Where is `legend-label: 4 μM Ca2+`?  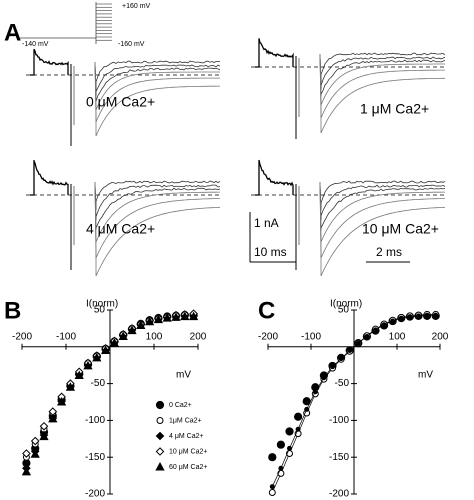
legend-label: 4 μM Ca2+ is located at coordinates (186, 436).